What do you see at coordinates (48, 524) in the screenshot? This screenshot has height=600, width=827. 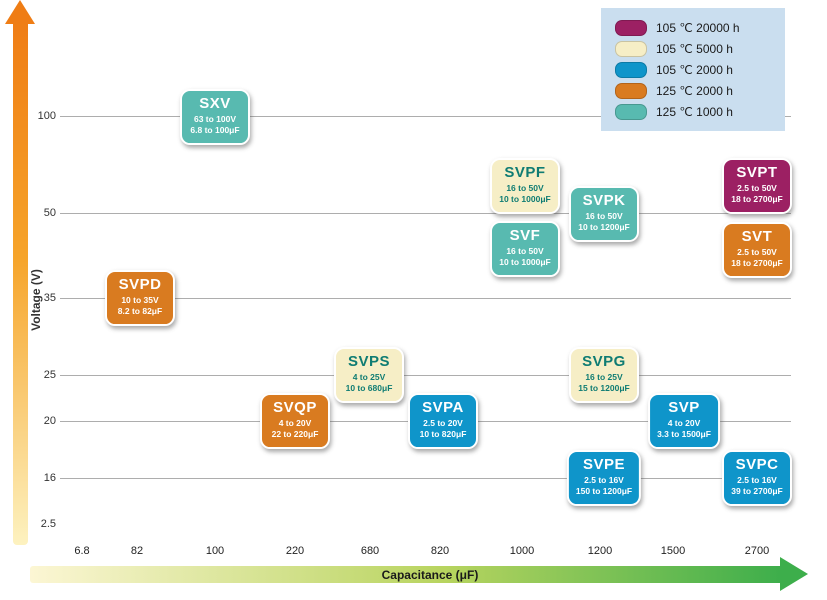 I see `y-tick-label: 2.5` at bounding box center [48, 524].